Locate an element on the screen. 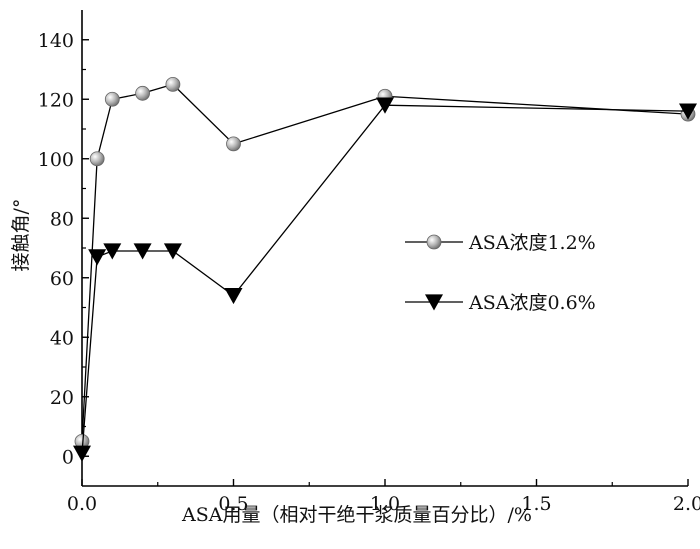 The width and height of the screenshot is (700, 549). y-tick-label: 80 is located at coordinates (62, 219).